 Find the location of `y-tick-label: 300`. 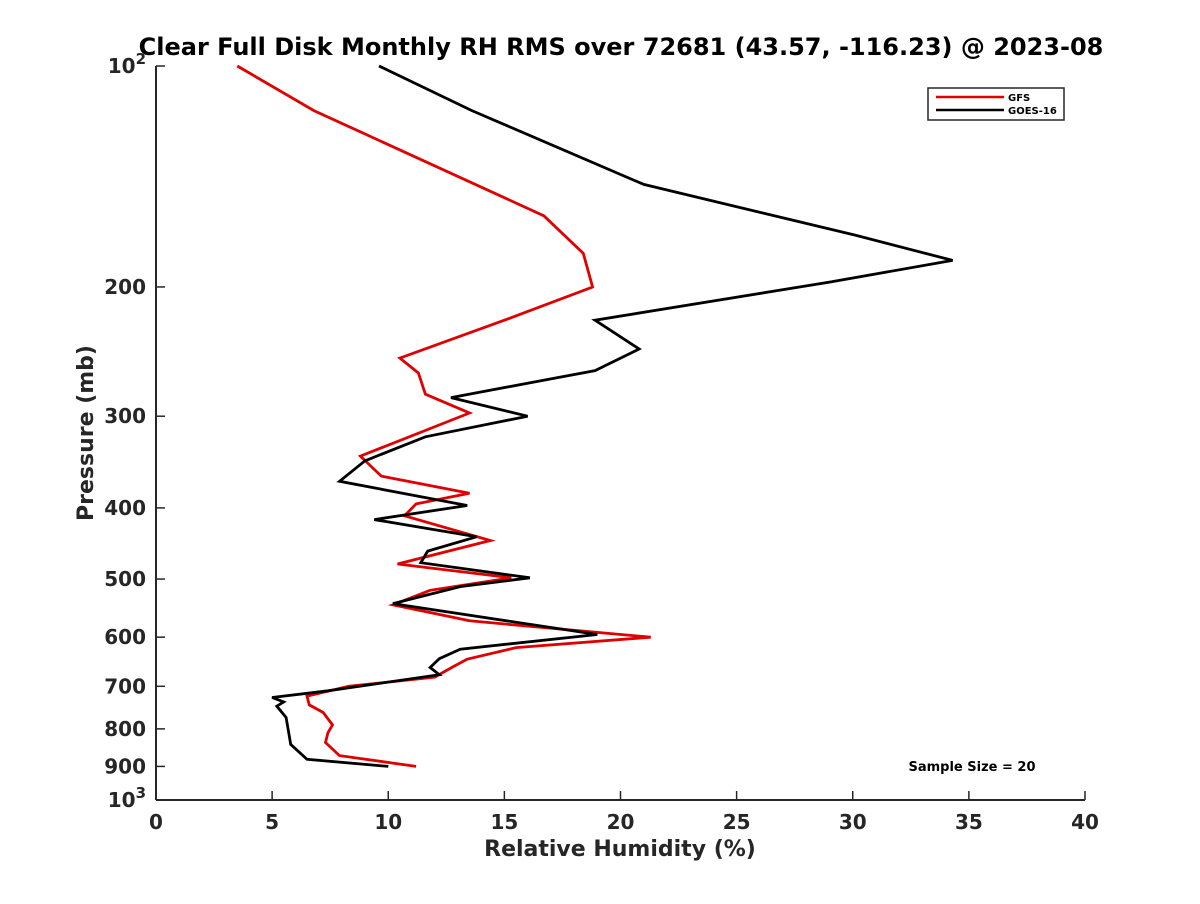

y-tick-label: 300 is located at coordinates (125, 416).